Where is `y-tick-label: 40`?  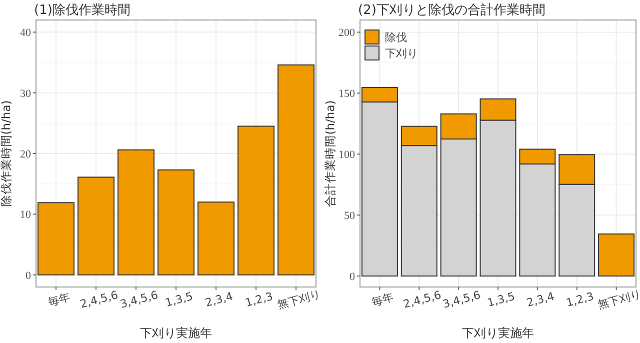 y-tick-label: 40 is located at coordinates (26, 33).